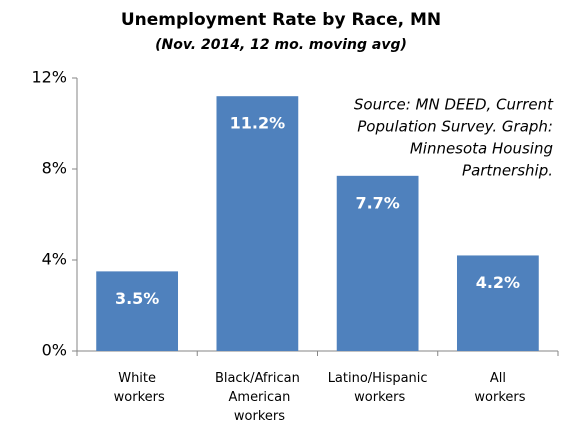  Describe the element at coordinates (54, 168) in the screenshot. I see `y-tick-label: 8%` at that location.